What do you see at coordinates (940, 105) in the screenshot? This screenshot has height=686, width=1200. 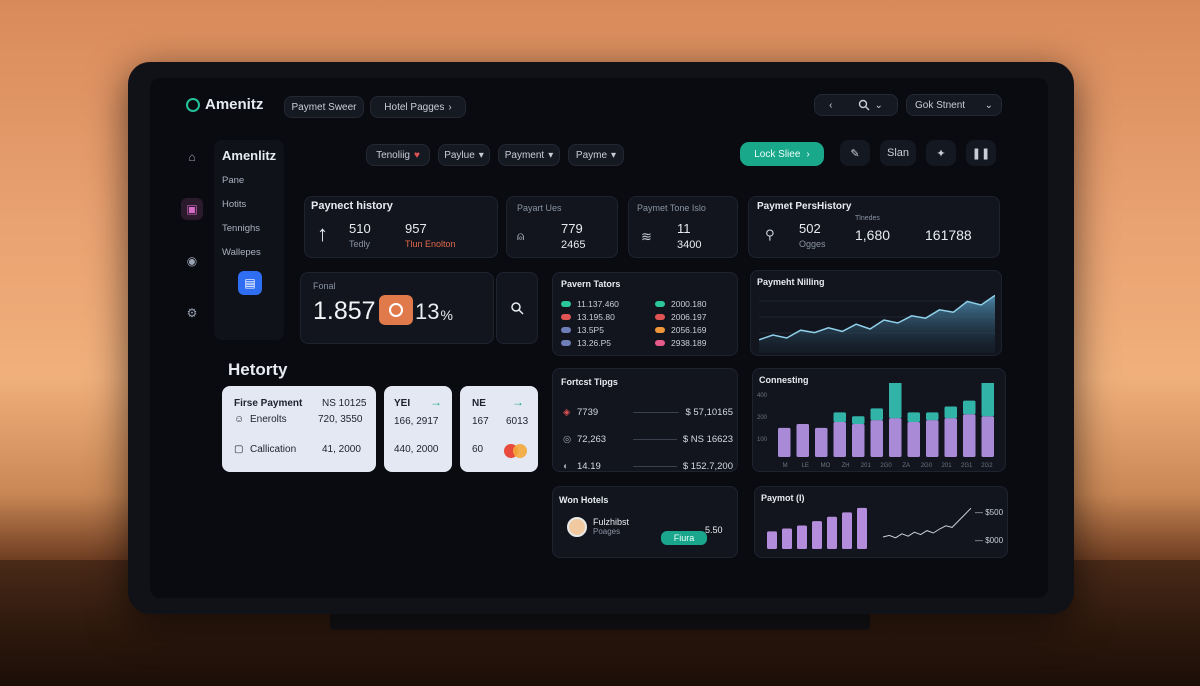 I see `start-select-value: Gok Stnent` at bounding box center [940, 105].